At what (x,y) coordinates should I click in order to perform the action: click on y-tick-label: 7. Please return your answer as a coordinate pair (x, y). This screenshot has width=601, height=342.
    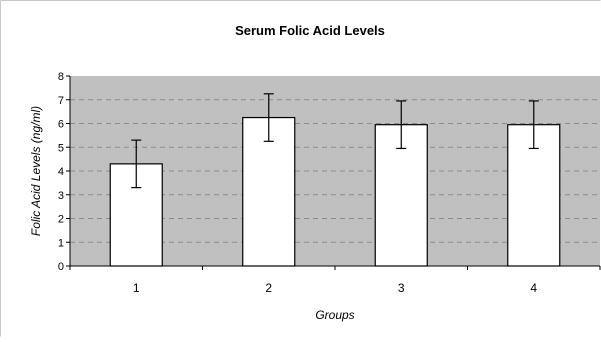
    Looking at the image, I should click on (61, 101).